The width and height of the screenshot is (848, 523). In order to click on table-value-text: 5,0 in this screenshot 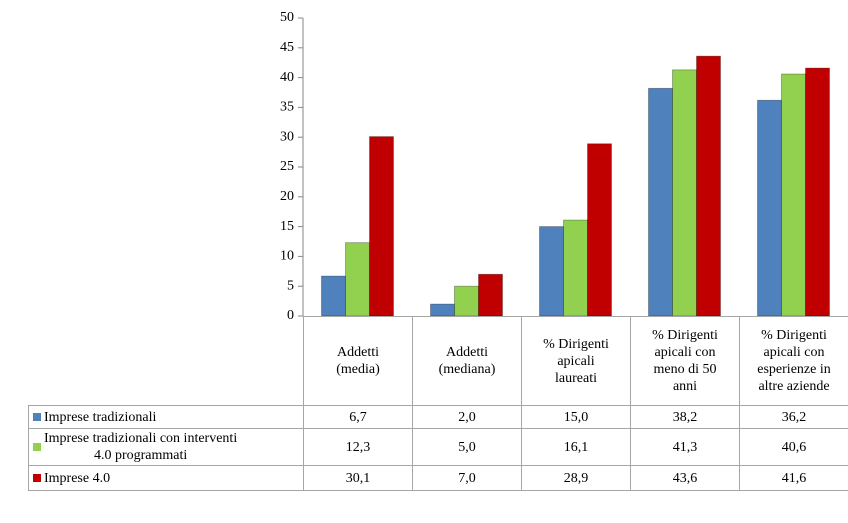, I will do `click(467, 447)`.